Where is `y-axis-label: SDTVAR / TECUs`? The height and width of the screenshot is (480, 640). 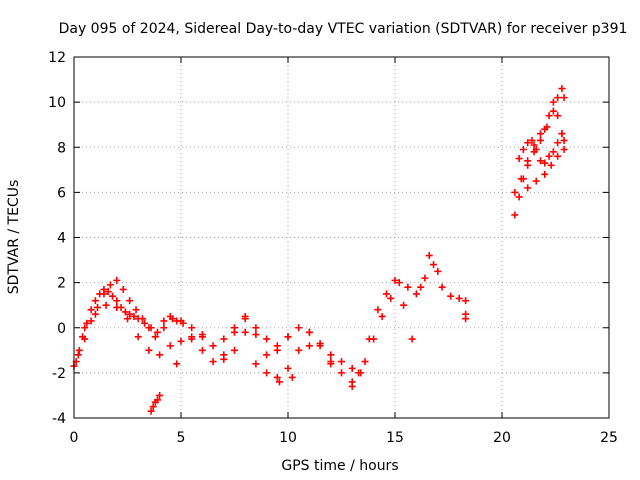
y-axis-label: SDTVAR / TECUs is located at coordinates (14, 237).